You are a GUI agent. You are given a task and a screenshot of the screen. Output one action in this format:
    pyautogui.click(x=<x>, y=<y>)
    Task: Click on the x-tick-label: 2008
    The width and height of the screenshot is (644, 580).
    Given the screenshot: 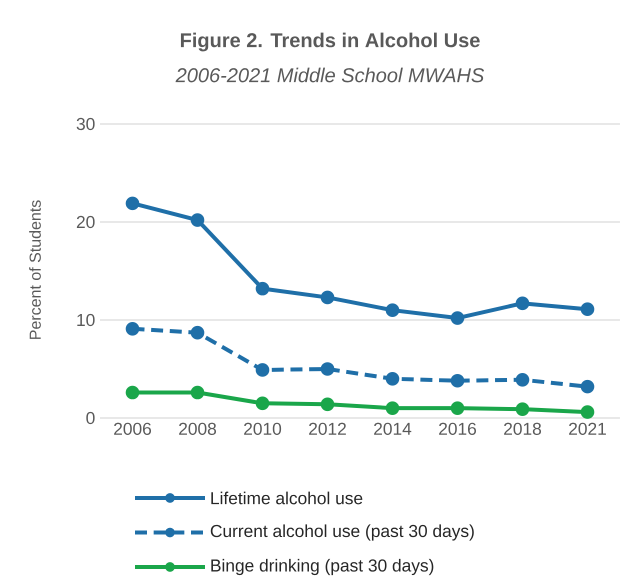 What is the action you would take?
    pyautogui.click(x=197, y=428)
    